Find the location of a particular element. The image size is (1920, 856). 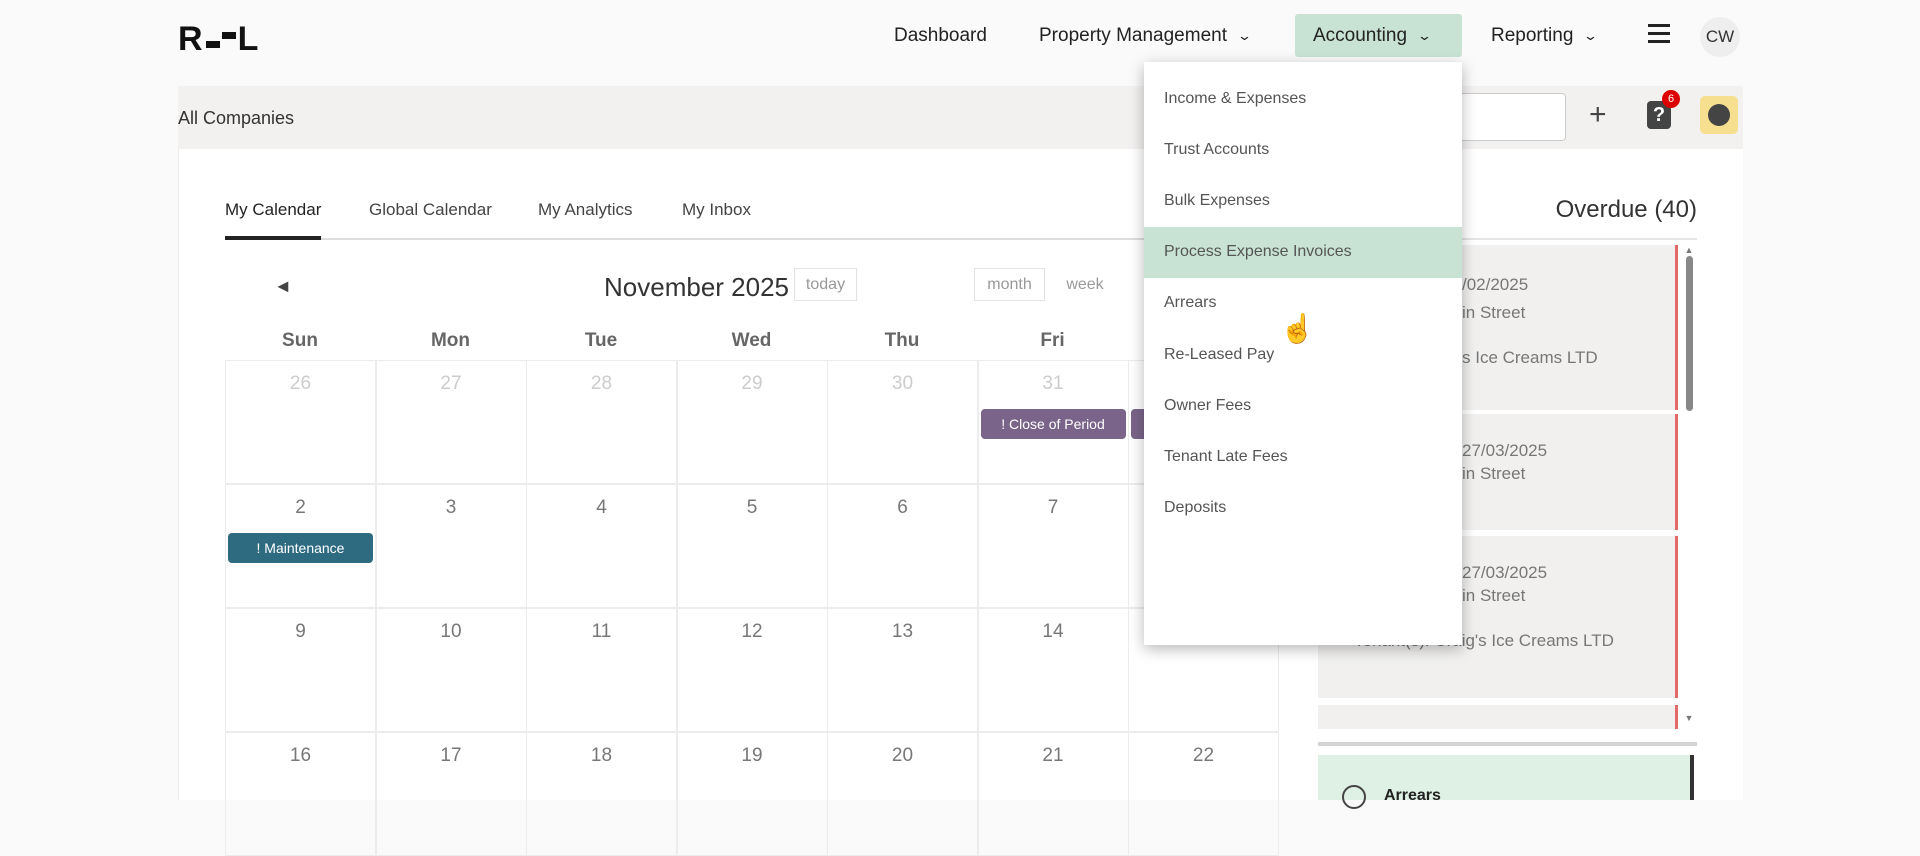

calendar-day-cell: 21 is located at coordinates (1053, 794).